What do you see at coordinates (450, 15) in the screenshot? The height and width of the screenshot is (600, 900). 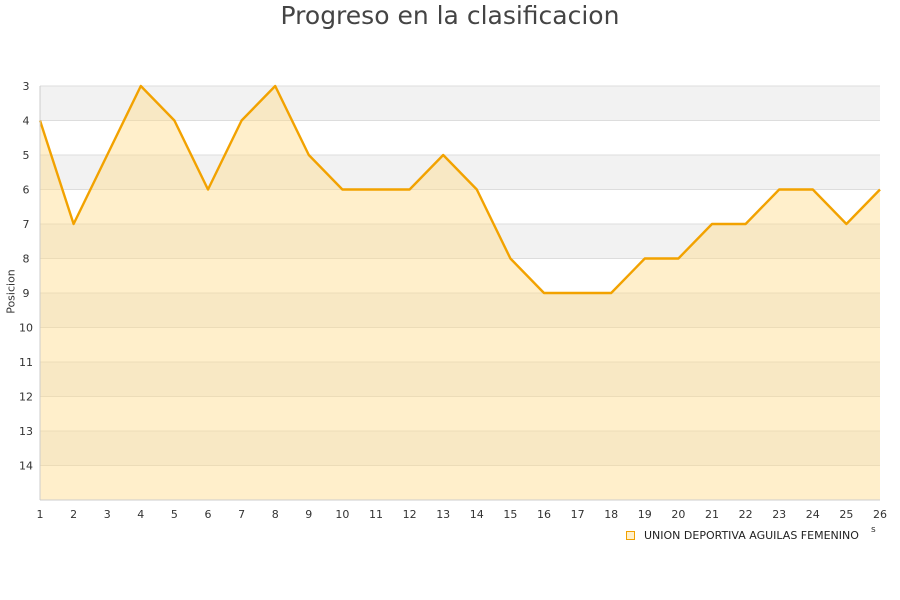 I see `chart-title: Progreso en la clasificacion` at bounding box center [450, 15].